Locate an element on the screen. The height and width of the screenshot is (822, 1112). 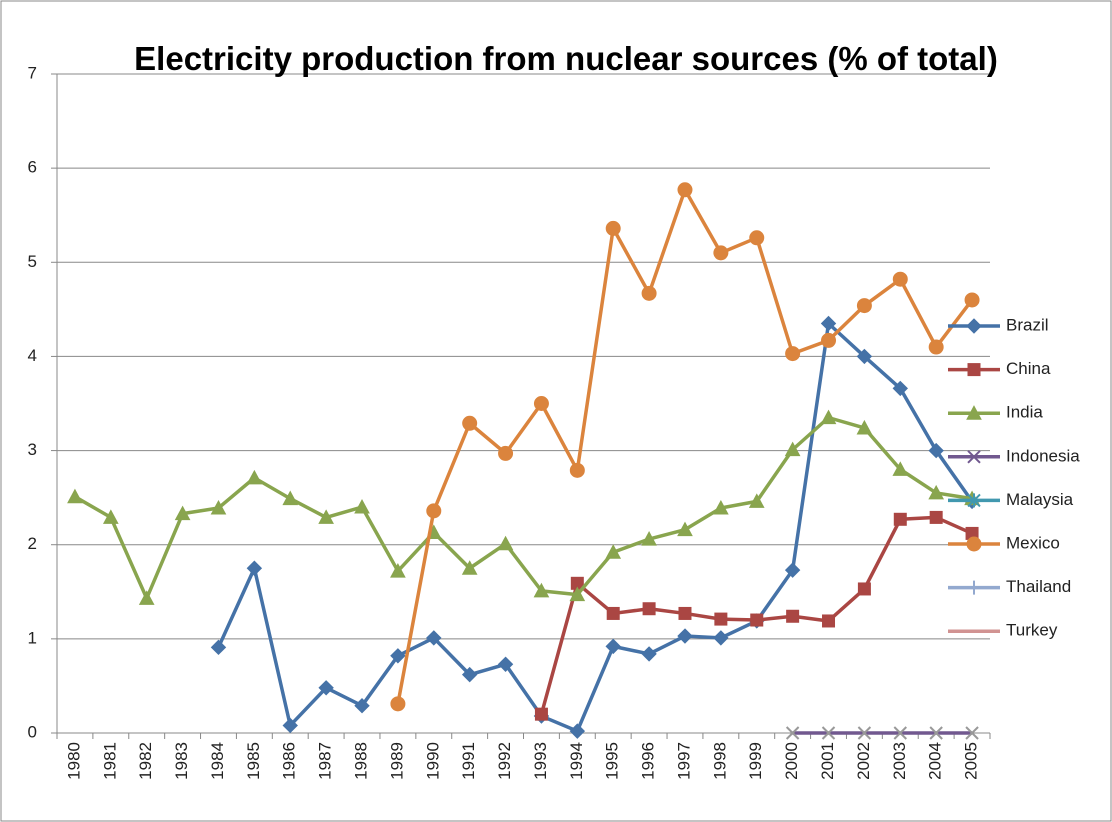
legend-label: India is located at coordinates (1024, 412).